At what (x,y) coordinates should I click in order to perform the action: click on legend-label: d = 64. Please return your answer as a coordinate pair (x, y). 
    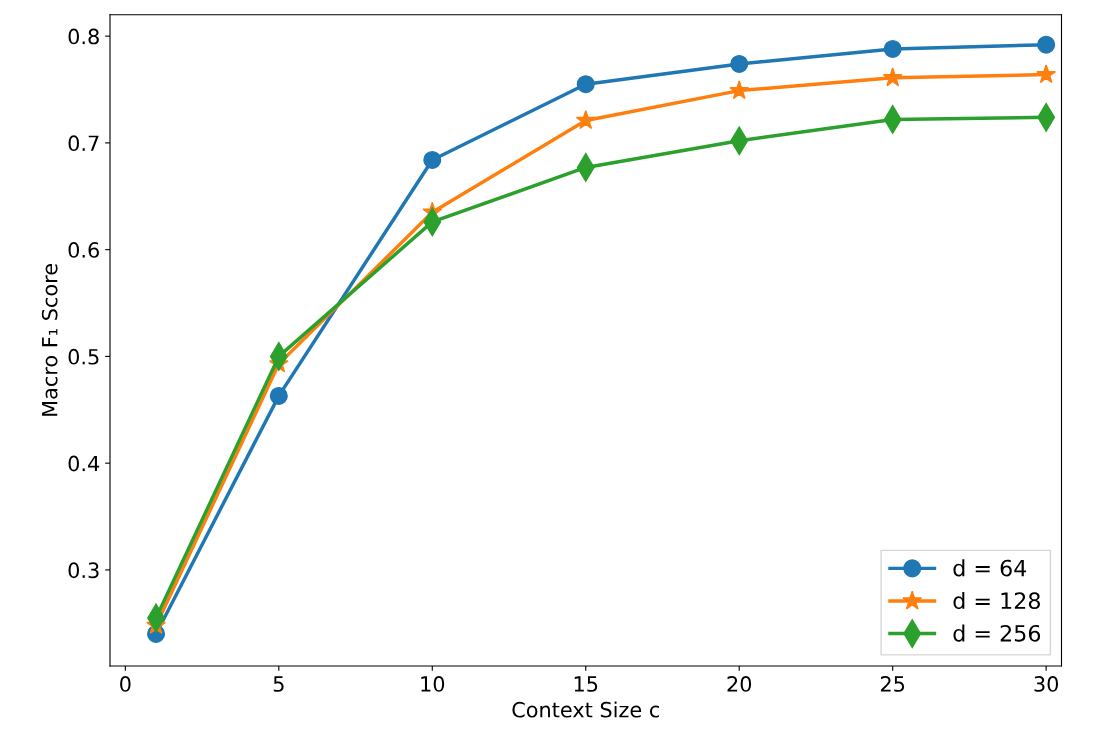
    Looking at the image, I should click on (990, 568).